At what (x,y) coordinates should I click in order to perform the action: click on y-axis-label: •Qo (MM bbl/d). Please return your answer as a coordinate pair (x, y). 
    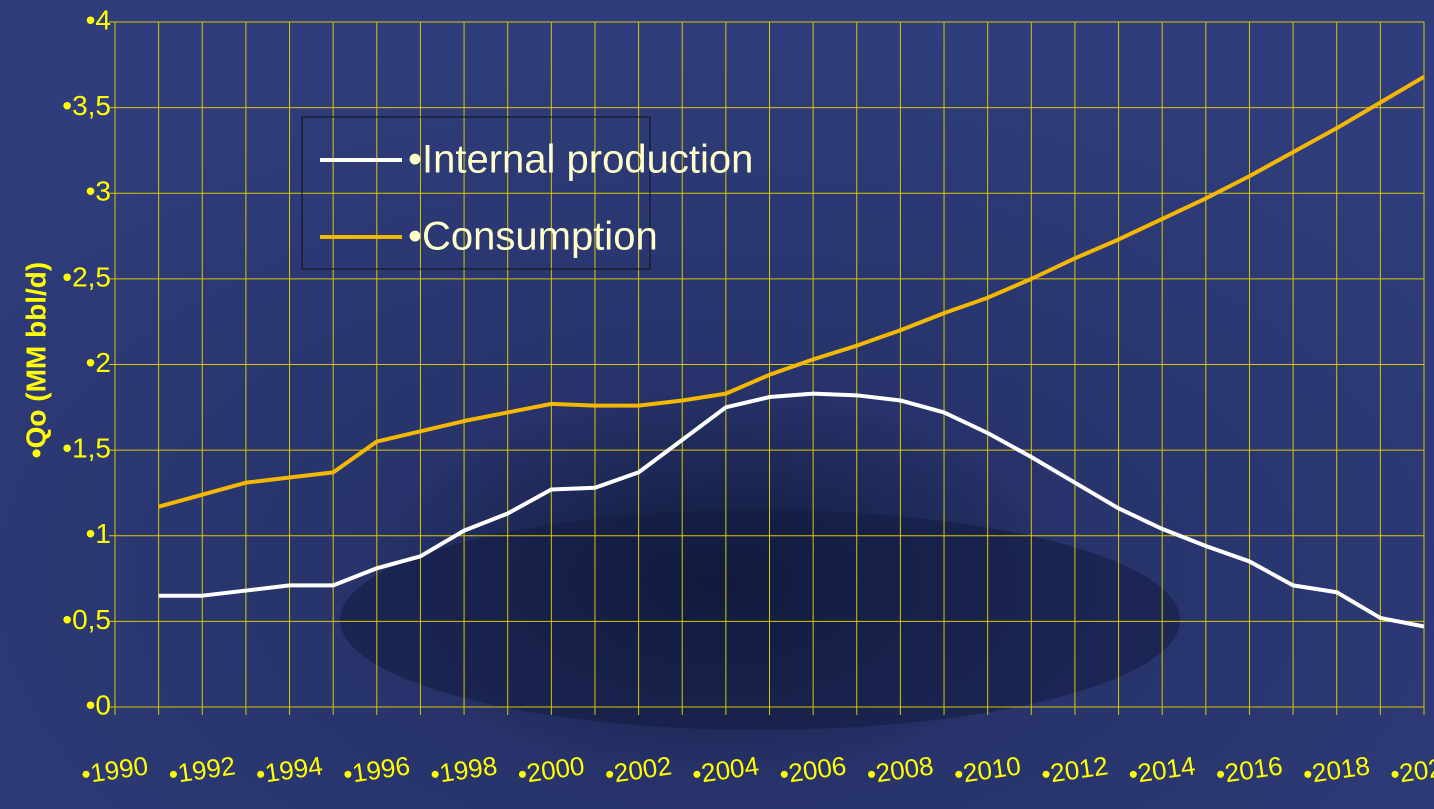
    Looking at the image, I should click on (35, 360).